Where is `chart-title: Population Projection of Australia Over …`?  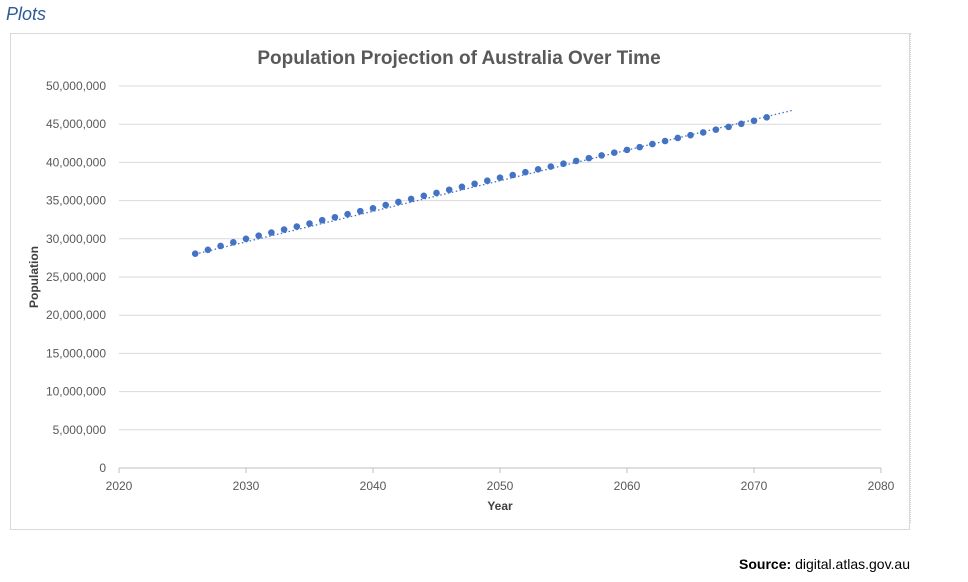 chart-title: Population Projection of Australia Over … is located at coordinates (458, 58).